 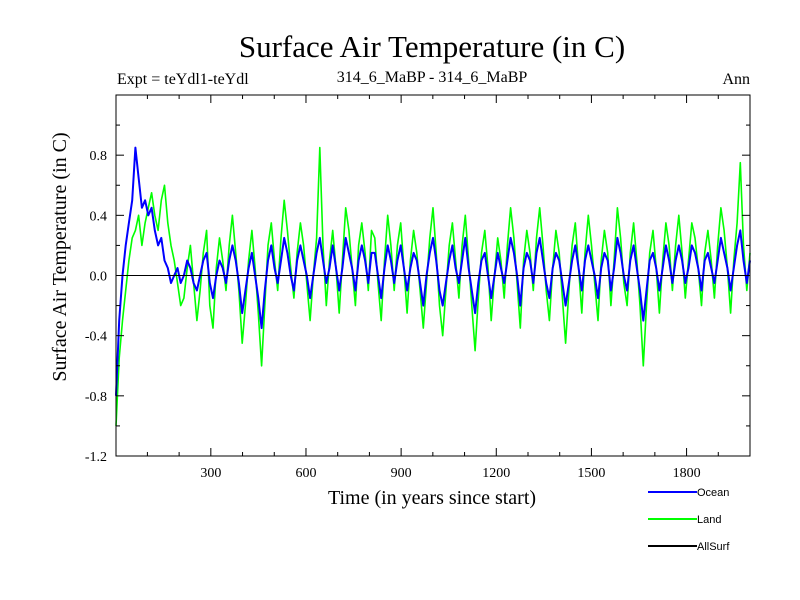 I want to click on x-tick-label: 1500, so click(x=591, y=473).